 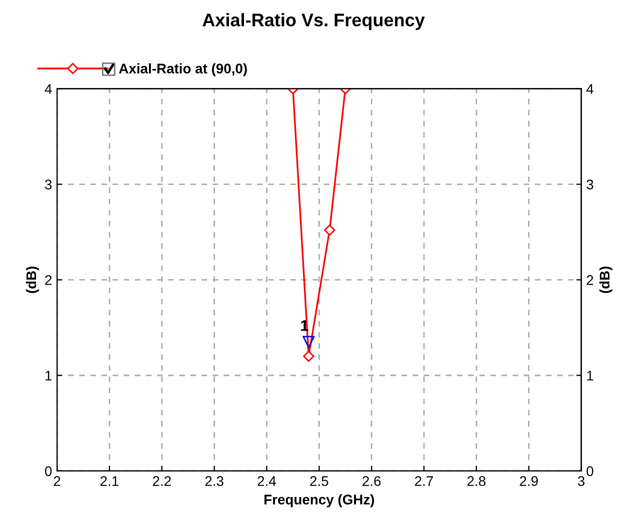 I want to click on x-tick-label: 3, so click(x=581, y=481).